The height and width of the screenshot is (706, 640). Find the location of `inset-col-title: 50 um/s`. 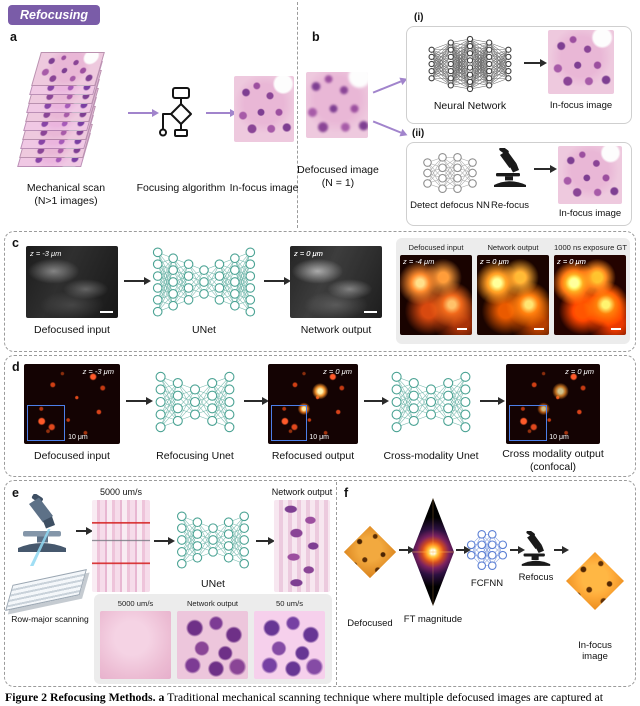

inset-col-title: 50 um/s is located at coordinates (289, 603).